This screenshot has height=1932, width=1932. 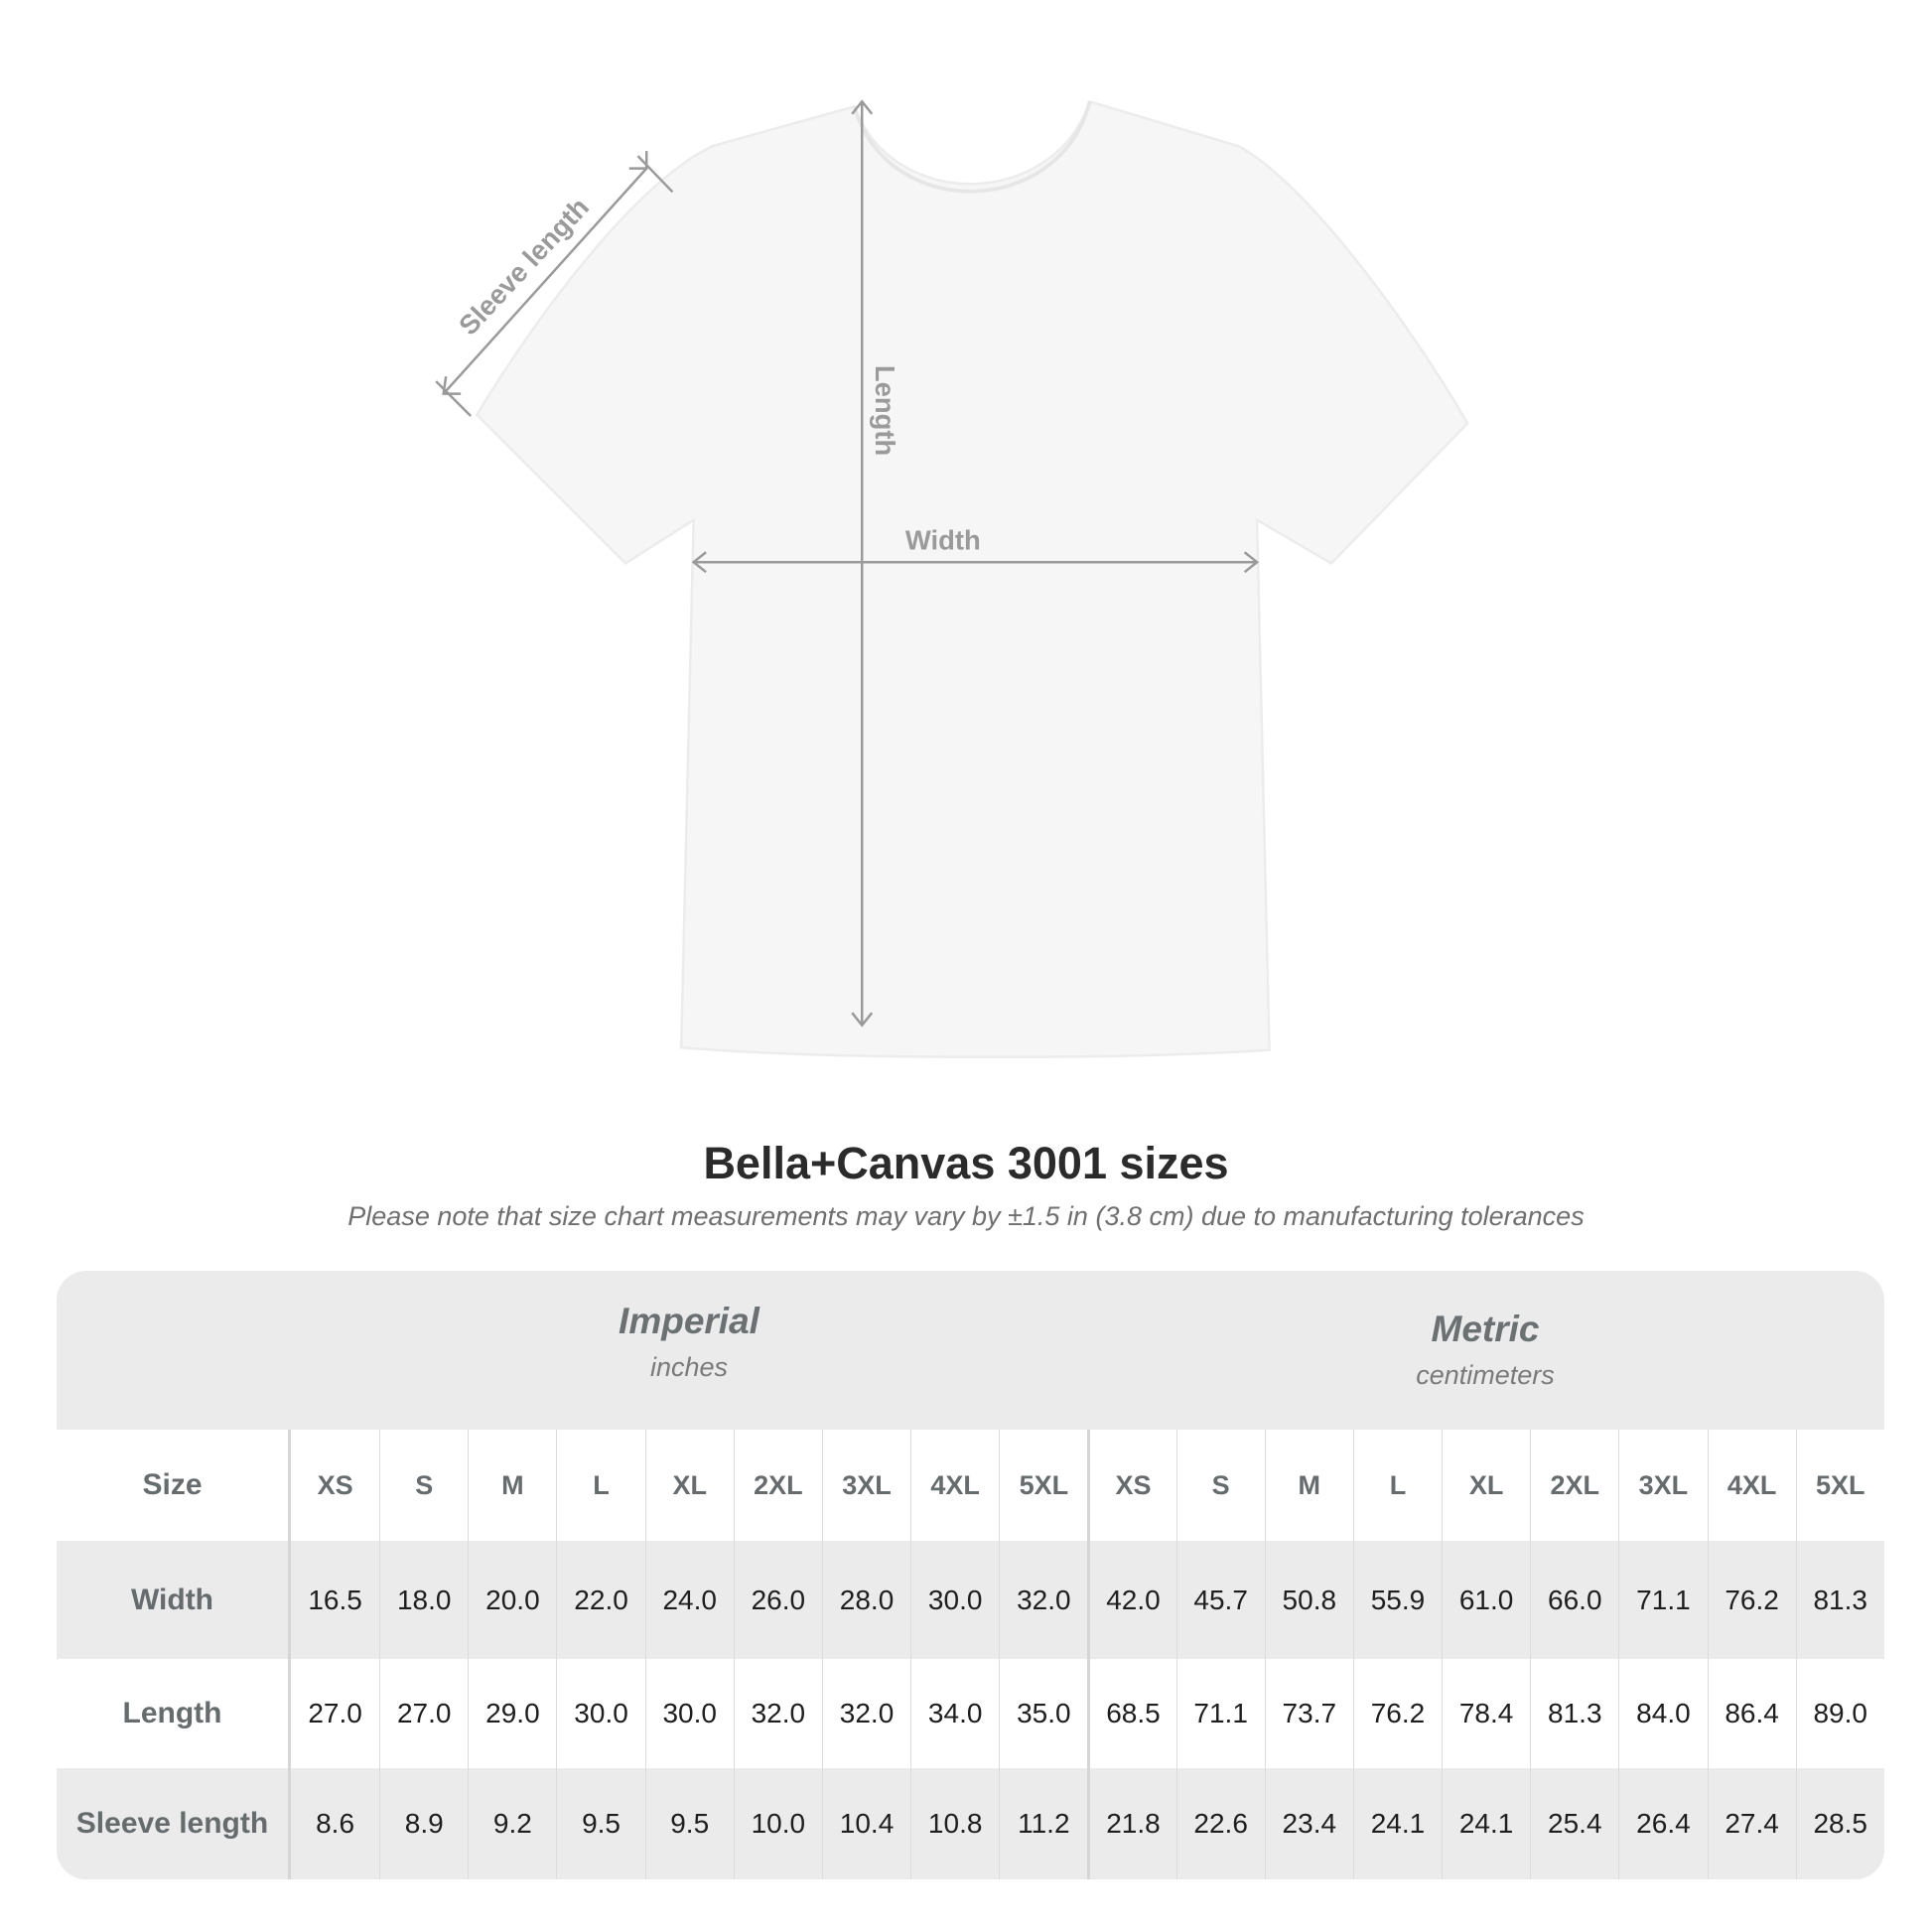 What do you see at coordinates (1751, 1714) in the screenshot?
I see `measurement-cell: 86.4` at bounding box center [1751, 1714].